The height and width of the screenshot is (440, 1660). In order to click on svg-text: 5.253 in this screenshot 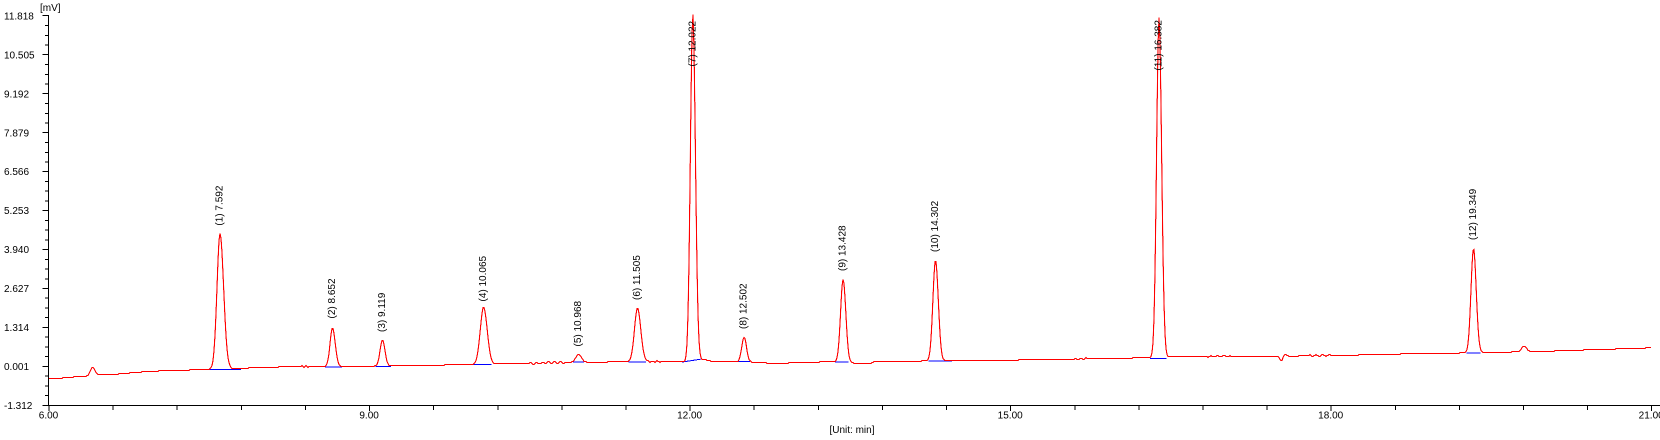, I will do `click(16, 211)`.